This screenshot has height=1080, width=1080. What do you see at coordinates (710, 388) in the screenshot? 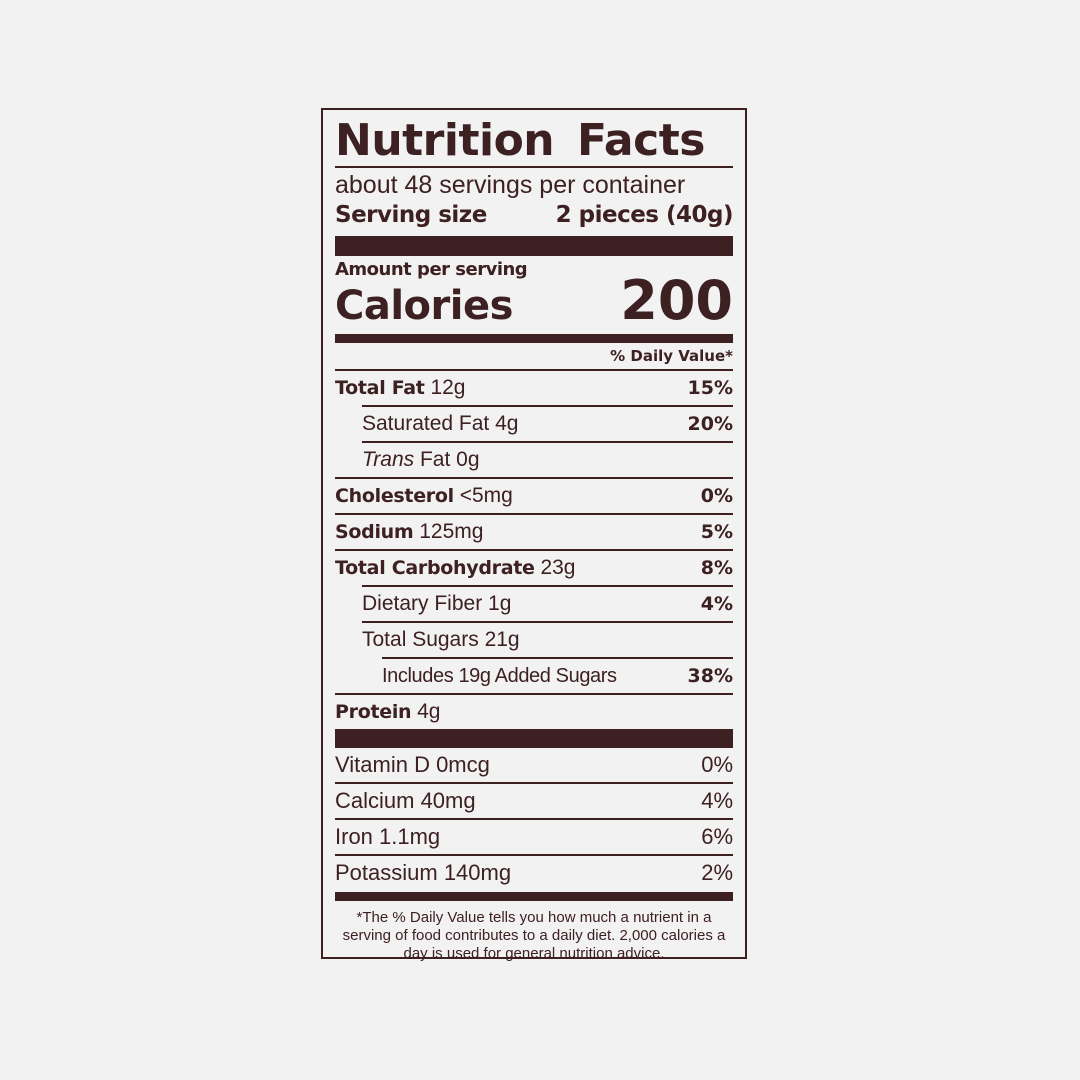
I see `nutrient-dv: 15%` at bounding box center [710, 388].